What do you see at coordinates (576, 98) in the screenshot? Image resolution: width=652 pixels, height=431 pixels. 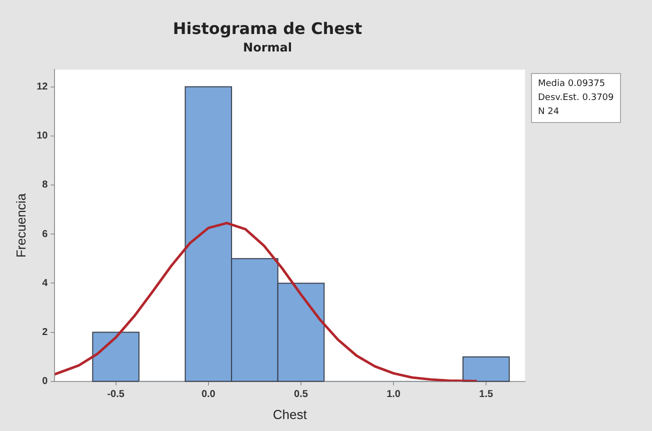 I see `text: Desv.Est. 0.3709` at bounding box center [576, 98].